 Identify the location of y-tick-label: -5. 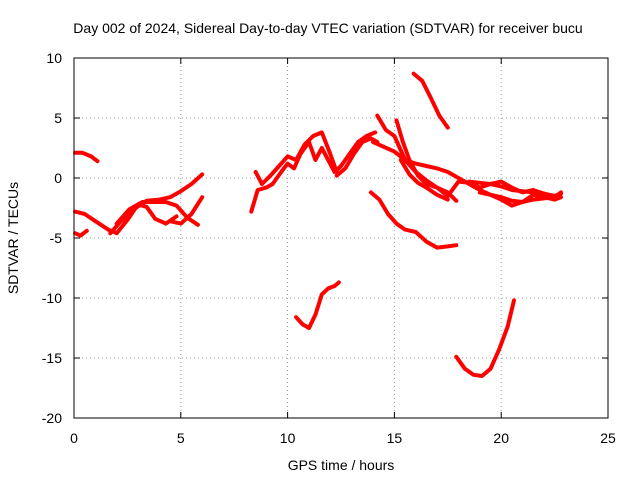
(56, 238).